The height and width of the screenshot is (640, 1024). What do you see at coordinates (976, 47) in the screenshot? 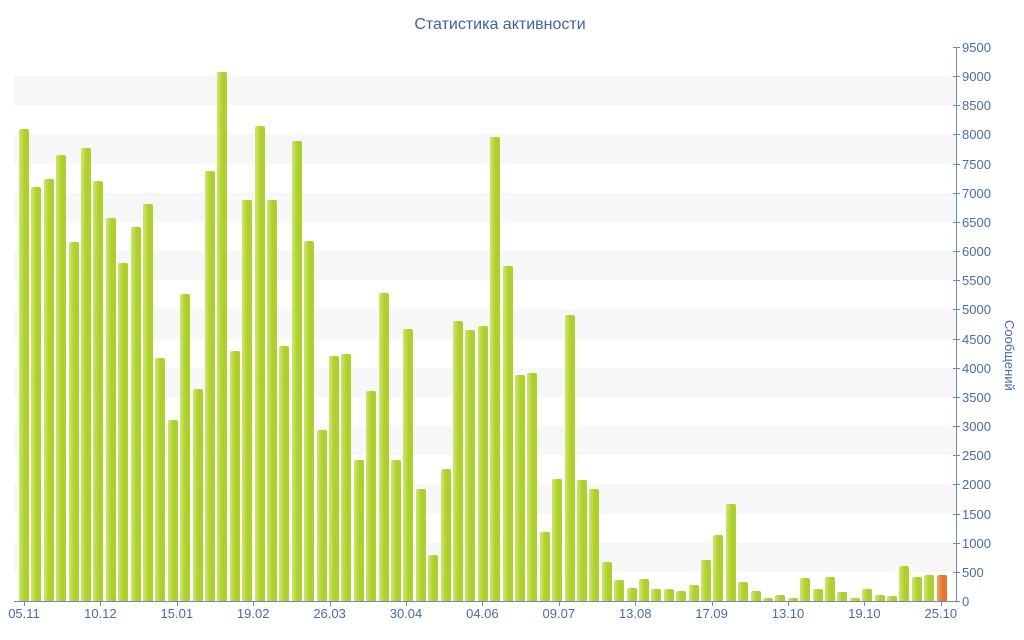
I see `y-axis-label: 9500` at bounding box center [976, 47].